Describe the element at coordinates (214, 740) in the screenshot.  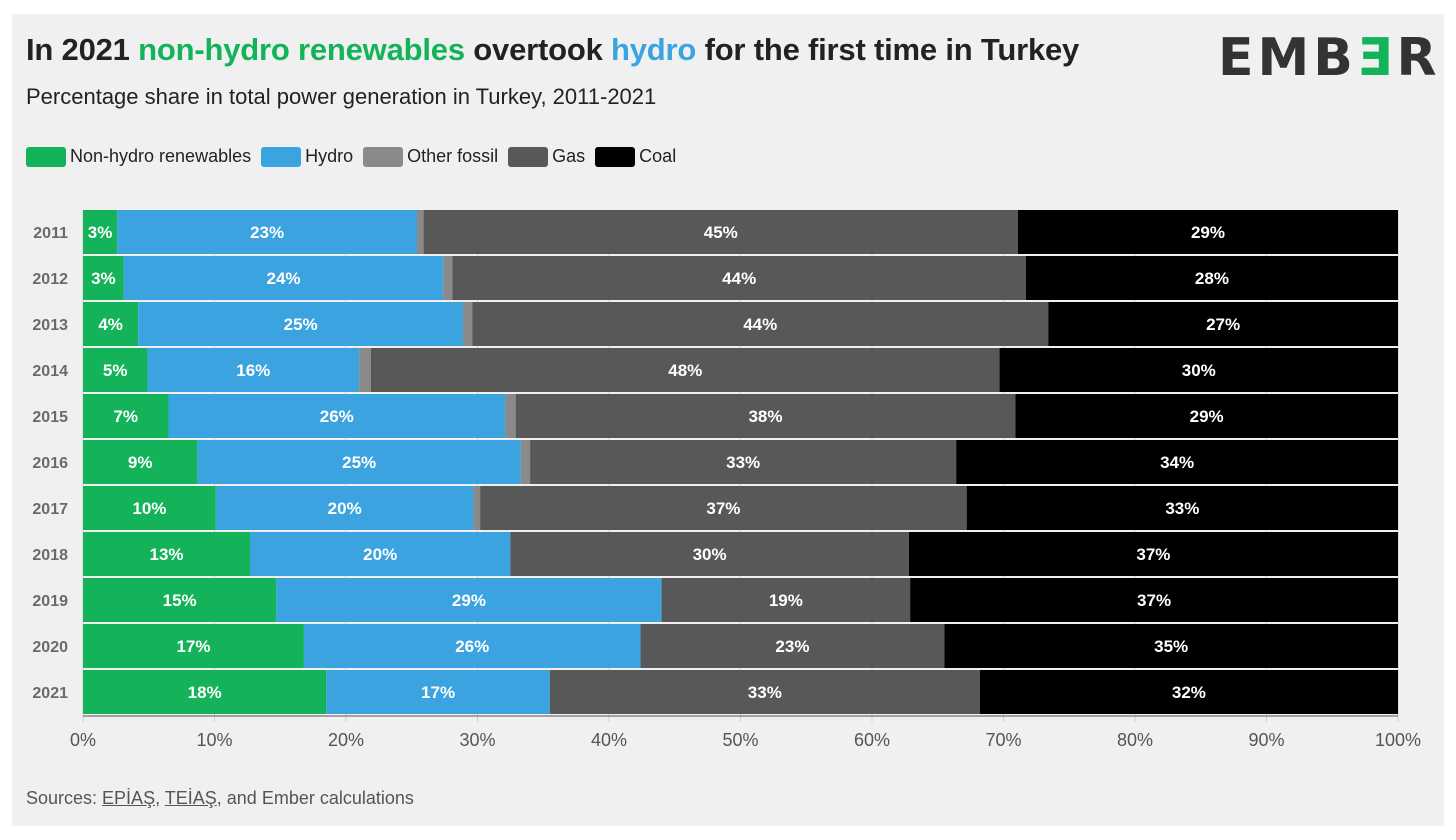
I see `x-tick-label: 10%` at that location.